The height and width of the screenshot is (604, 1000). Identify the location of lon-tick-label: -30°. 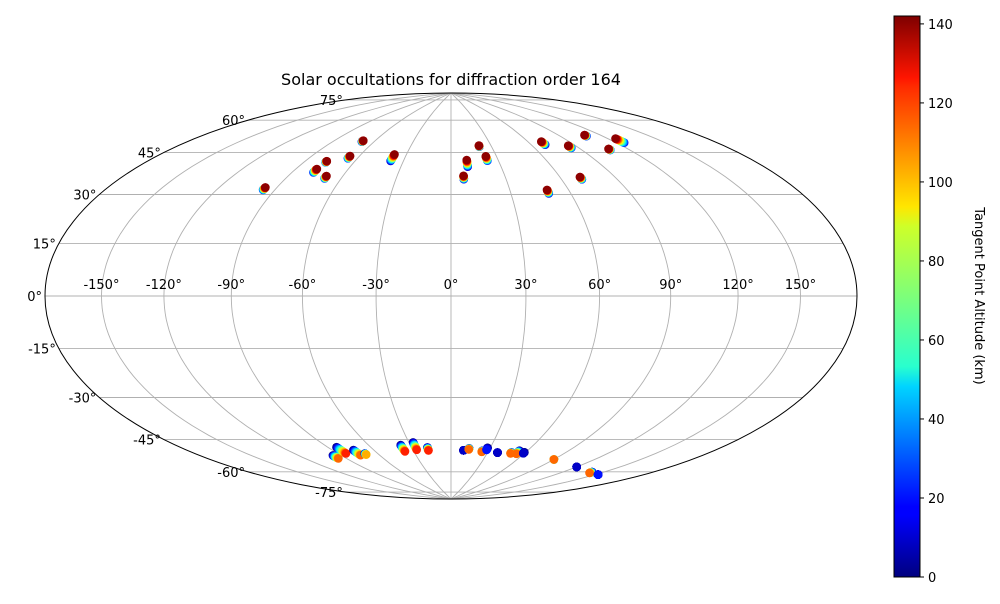
(376, 285).